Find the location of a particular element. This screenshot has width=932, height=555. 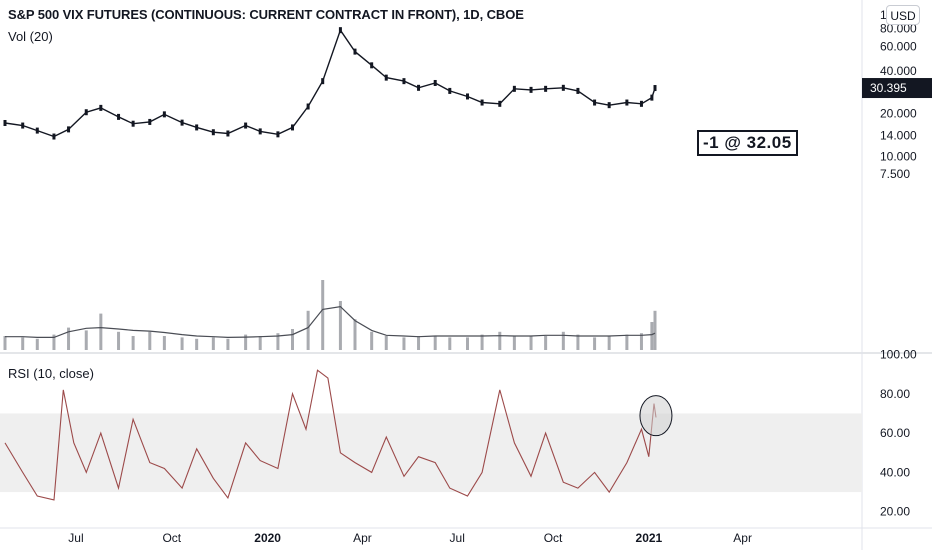

x-tick-label: 2021 is located at coordinates (649, 538).